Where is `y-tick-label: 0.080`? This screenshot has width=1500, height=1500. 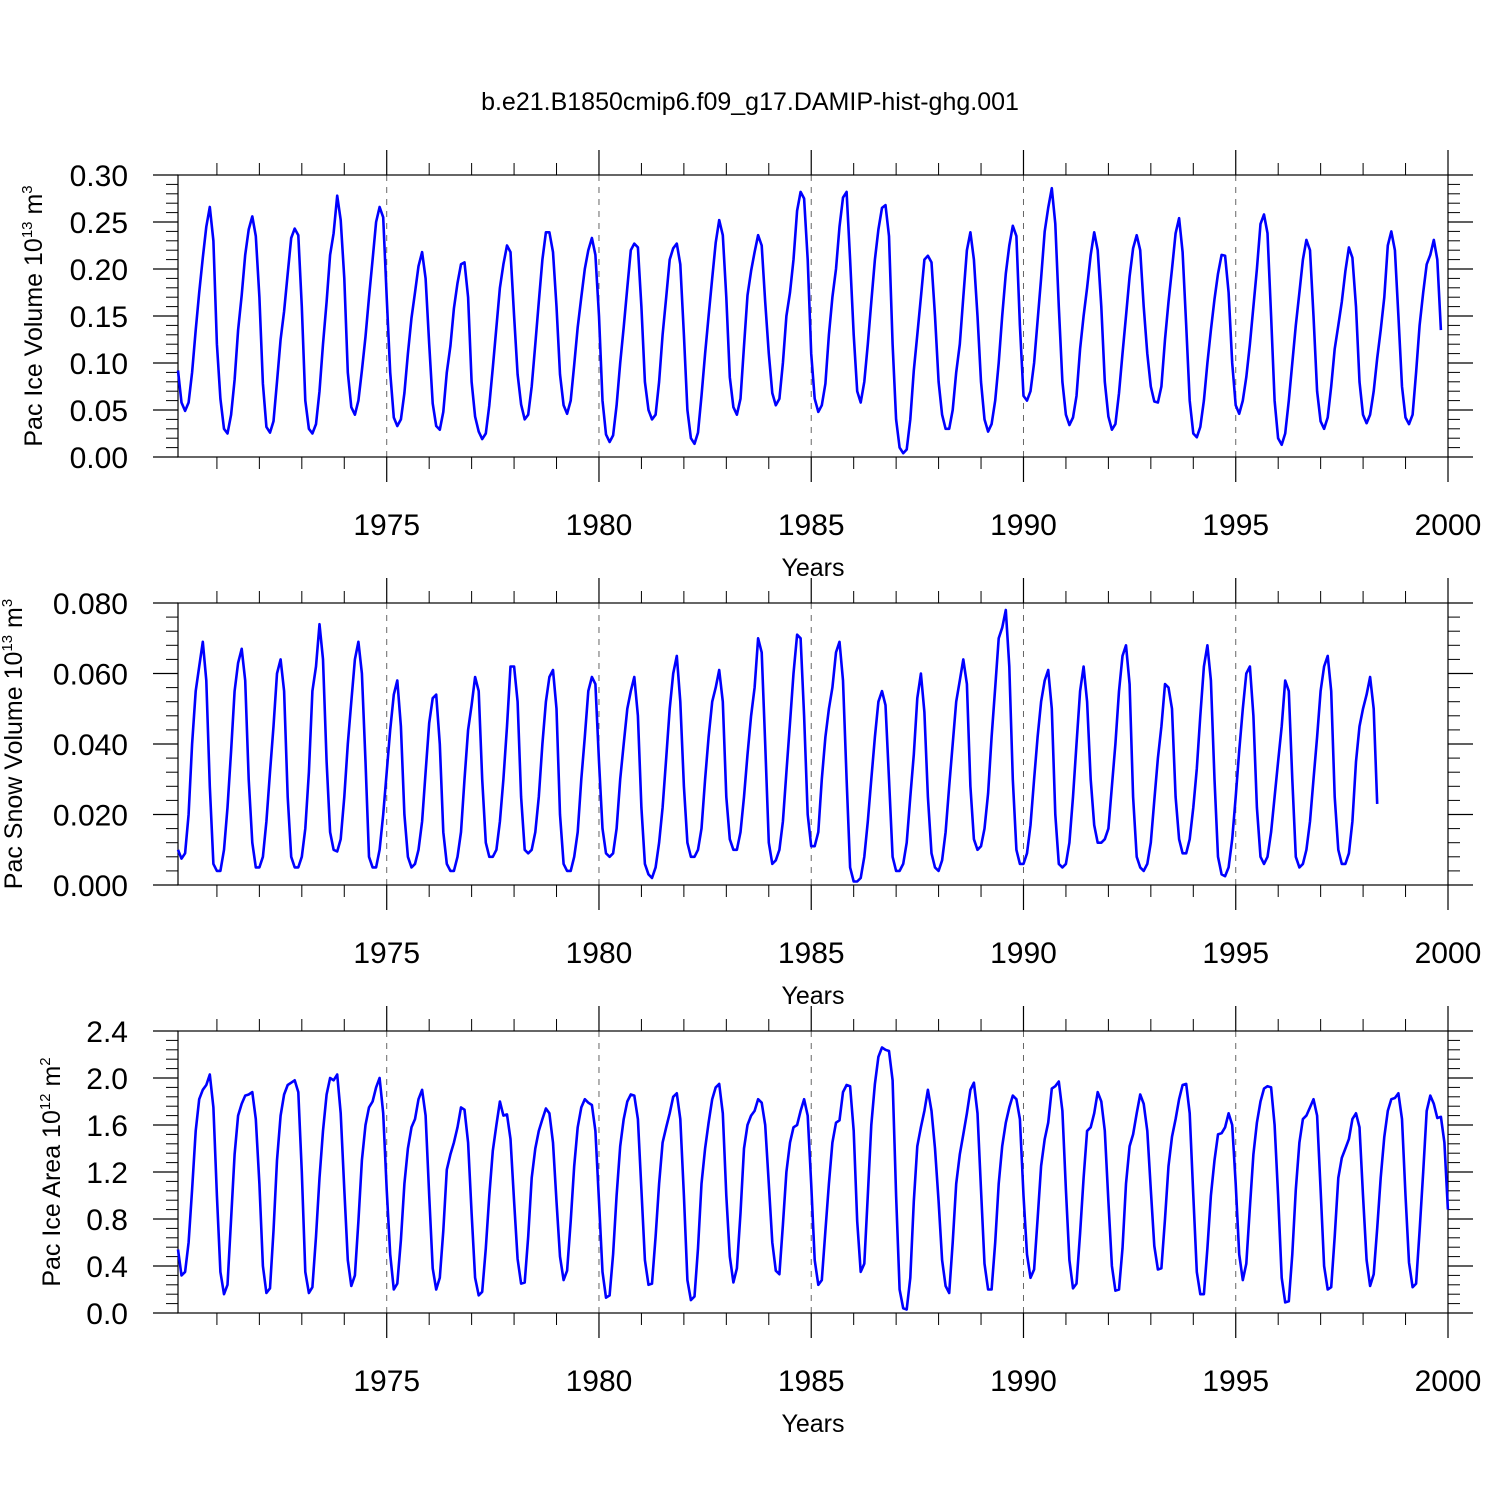
y-tick-label: 0.080 is located at coordinates (90, 604).